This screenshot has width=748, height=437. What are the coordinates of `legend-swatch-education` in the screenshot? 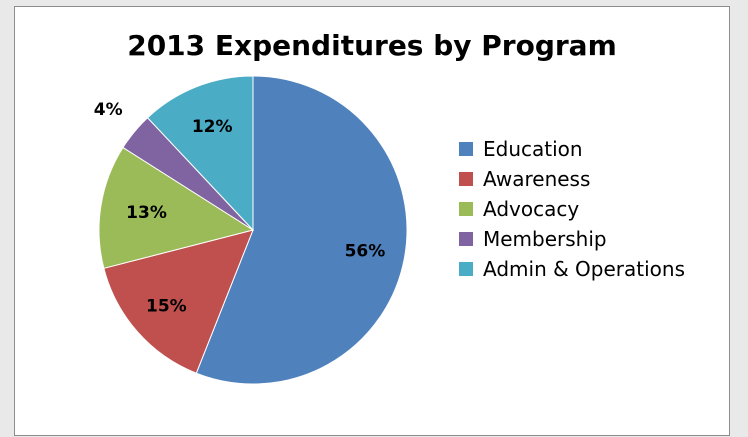 It's located at (466, 149).